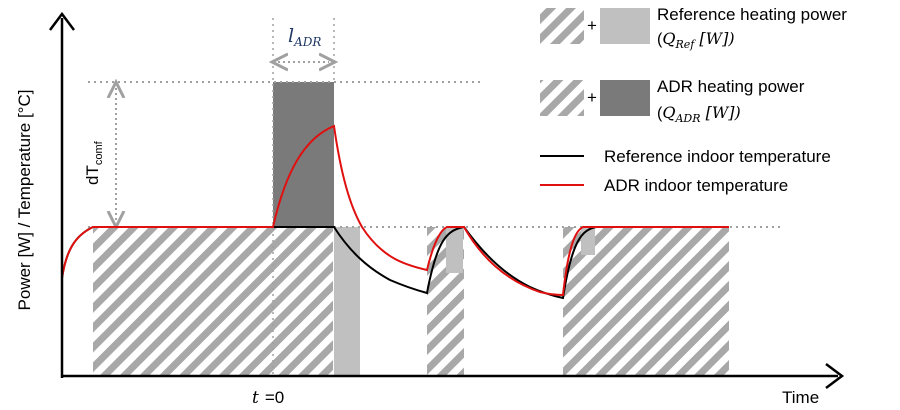  What do you see at coordinates (717, 156) in the screenshot?
I see `legend-ref-temp-label: Reference indoor temperature` at bounding box center [717, 156].